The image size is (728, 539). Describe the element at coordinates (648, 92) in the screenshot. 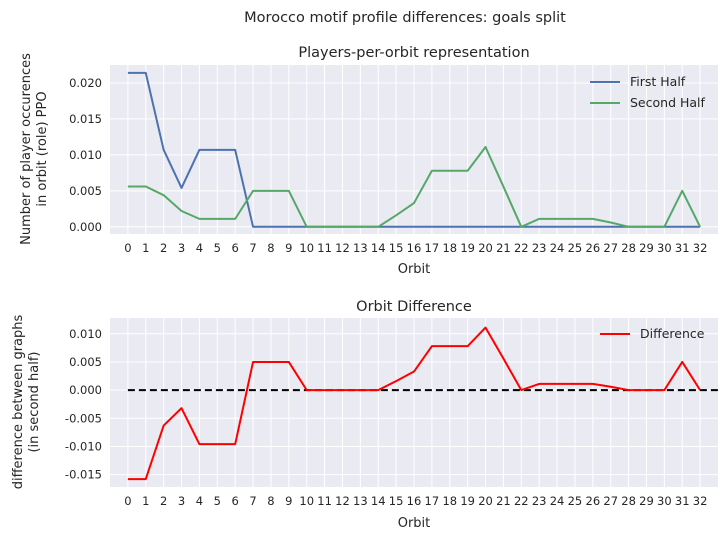

I see `legend: First Half Second Half` at that location.